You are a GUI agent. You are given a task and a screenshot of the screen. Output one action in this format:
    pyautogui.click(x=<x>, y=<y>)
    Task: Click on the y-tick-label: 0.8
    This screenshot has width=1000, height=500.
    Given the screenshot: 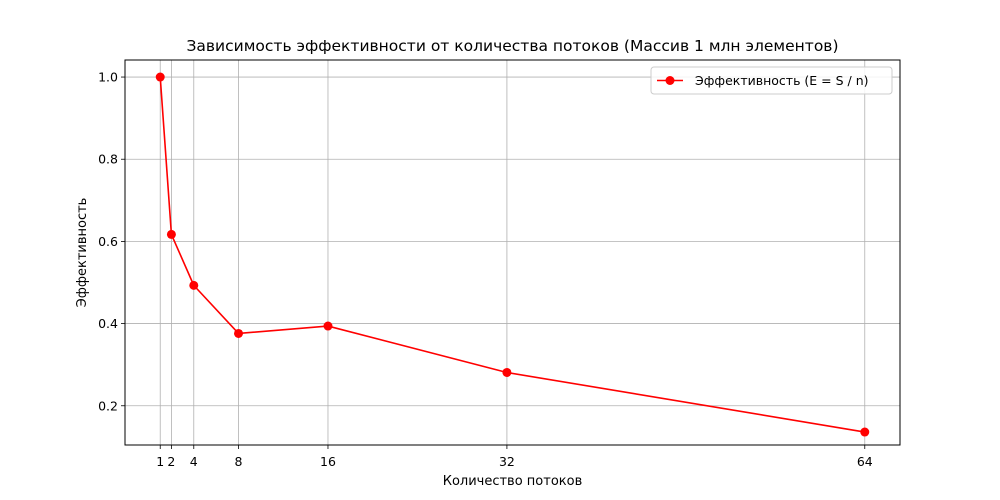 What is the action you would take?
    pyautogui.click(x=108, y=159)
    